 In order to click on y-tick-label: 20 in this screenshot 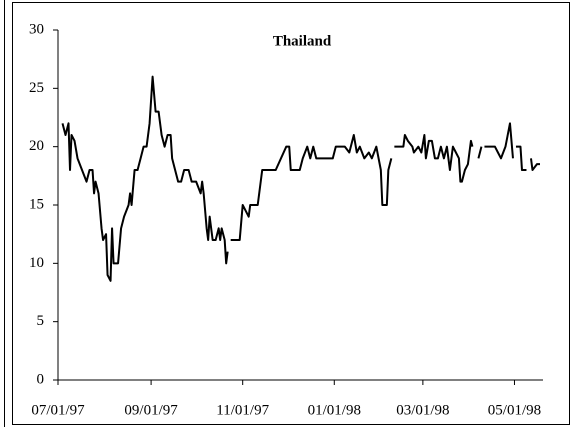, I will do `click(36, 146)`.